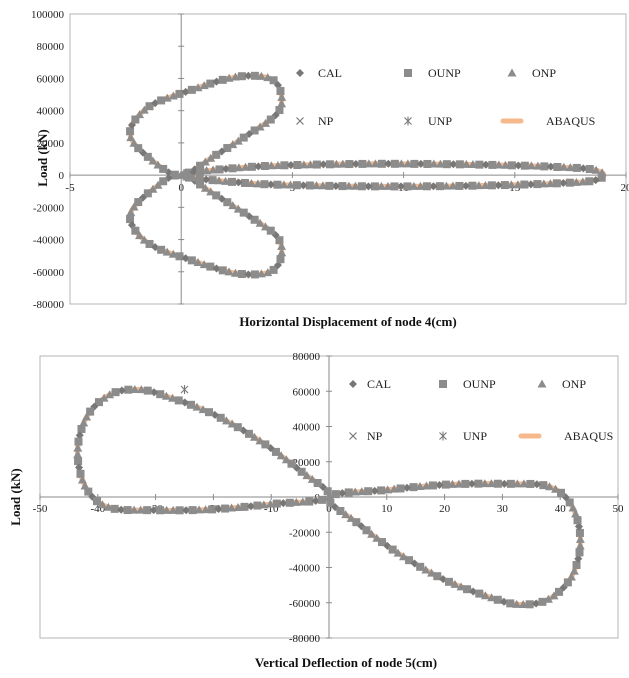  Describe the element at coordinates (408, 73) in the screenshot. I see `legend-marker-ounp` at that location.